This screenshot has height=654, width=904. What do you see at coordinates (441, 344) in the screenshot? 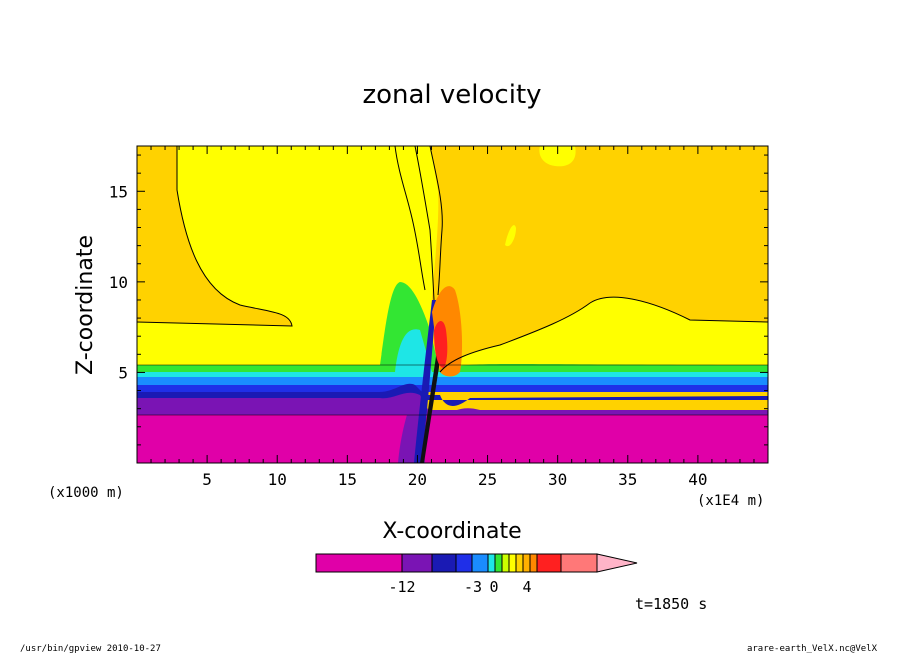
I see `contour-jet-red` at bounding box center [441, 344].